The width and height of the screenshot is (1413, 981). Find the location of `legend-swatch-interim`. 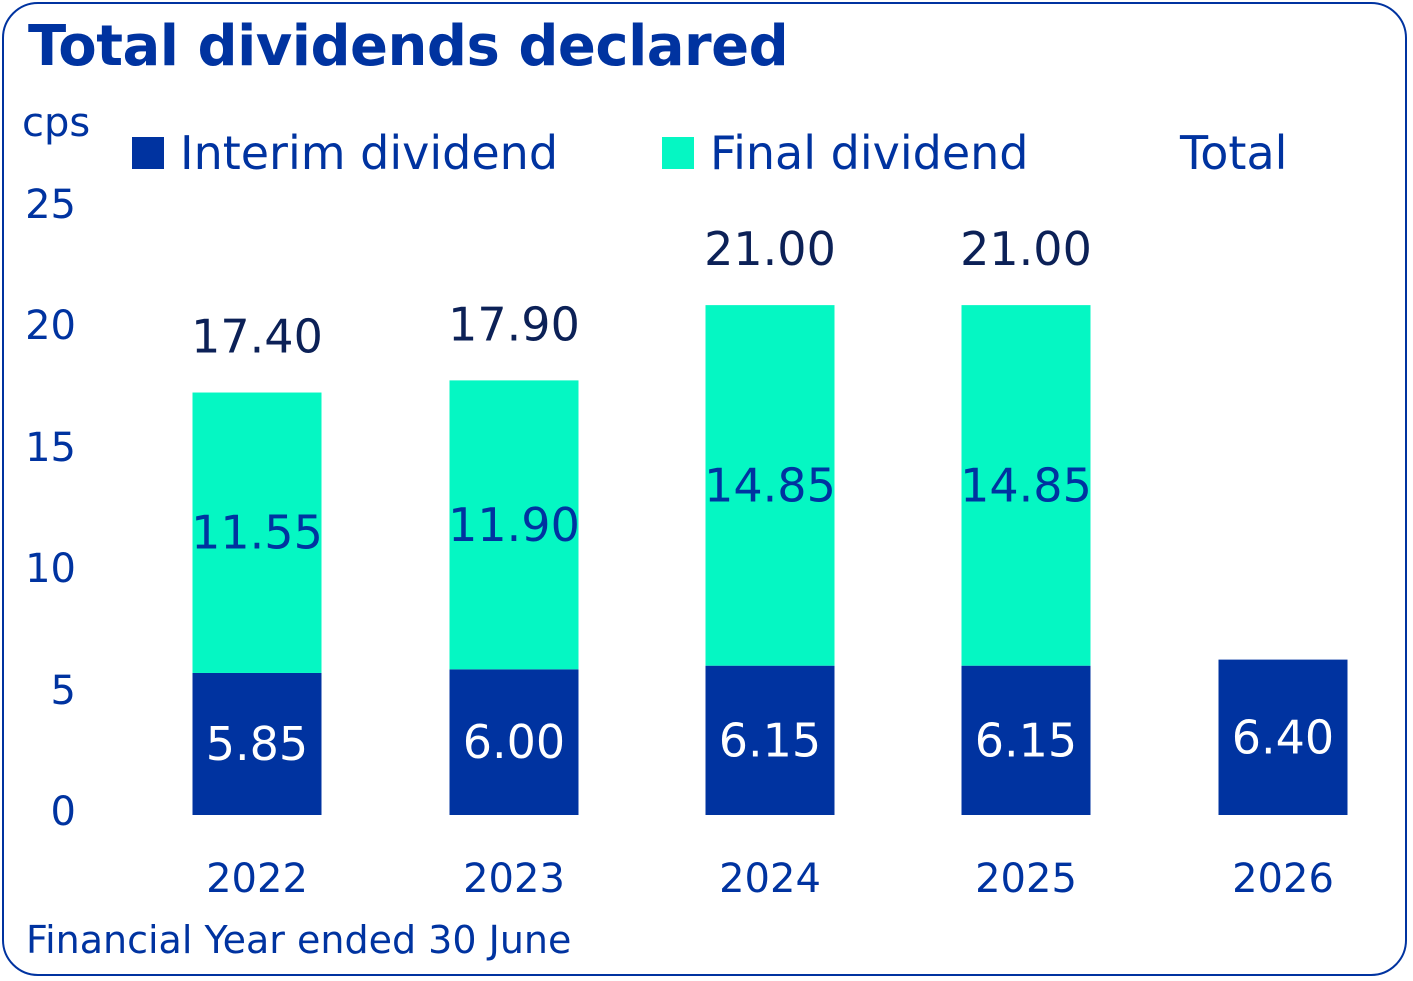

legend-swatch-interim is located at coordinates (148, 153).